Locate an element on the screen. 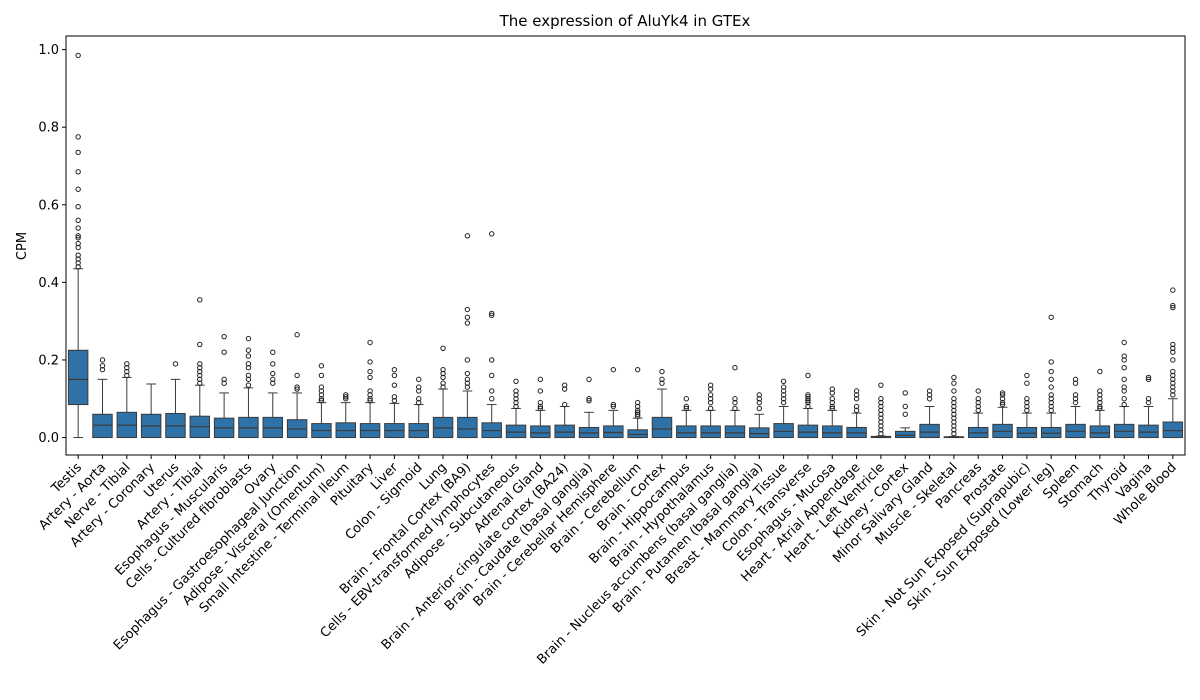  y-axis-label: CPM is located at coordinates (22, 246).